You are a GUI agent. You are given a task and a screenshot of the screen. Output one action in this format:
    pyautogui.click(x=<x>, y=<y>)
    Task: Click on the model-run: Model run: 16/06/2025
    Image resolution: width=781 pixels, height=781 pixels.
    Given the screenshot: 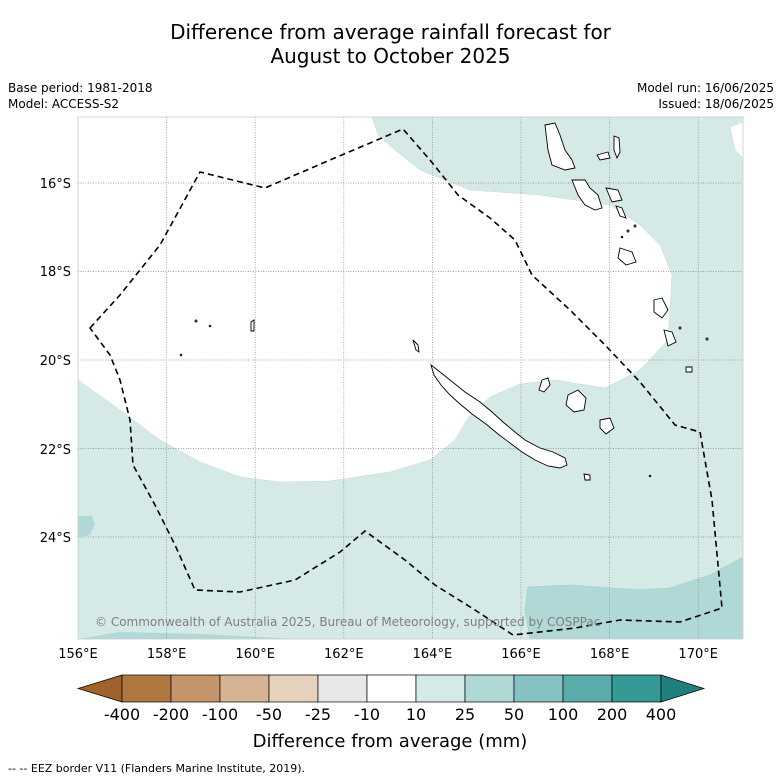 What is the action you would take?
    pyautogui.click(x=705, y=88)
    